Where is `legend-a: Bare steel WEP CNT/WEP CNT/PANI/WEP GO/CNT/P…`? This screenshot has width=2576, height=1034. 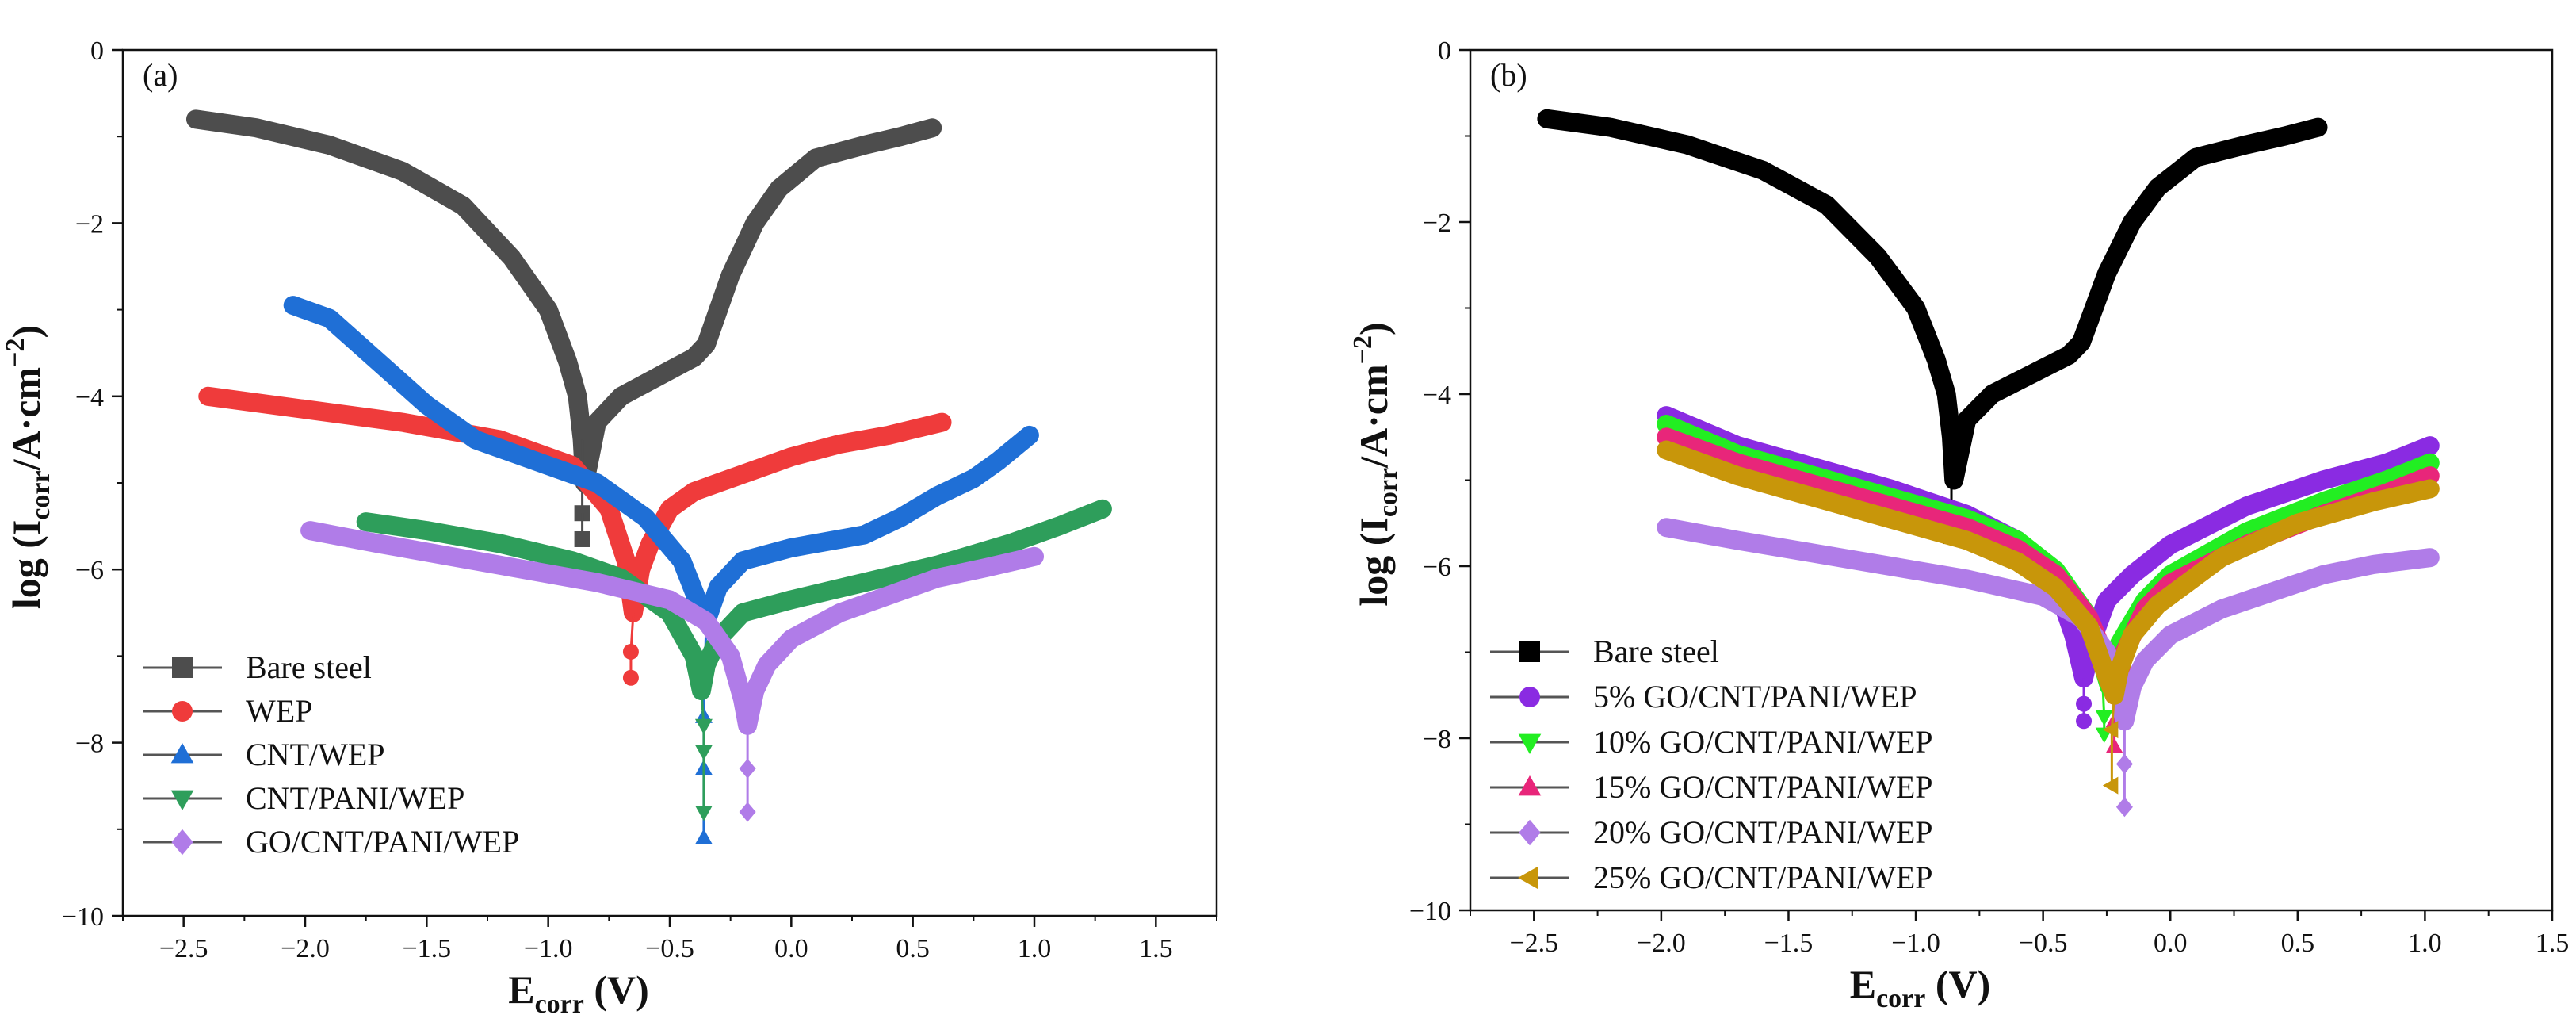 legend-a: Bare steel WEP CNT/WEP CNT/PANI/WEP GO/CNT/P… is located at coordinates (331, 754).